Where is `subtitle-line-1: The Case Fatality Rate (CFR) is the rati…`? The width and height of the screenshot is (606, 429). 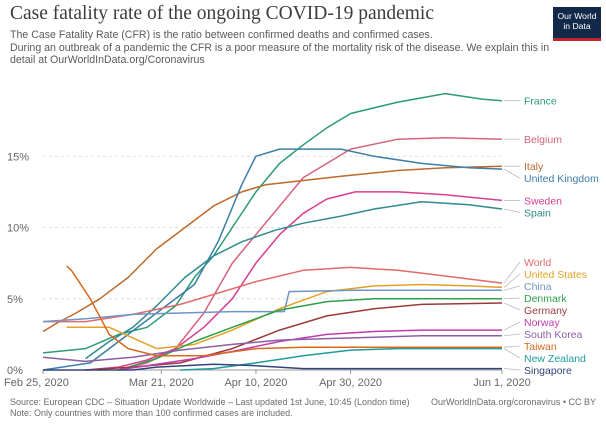
subtitle-line-1: The Case Fatality Rate (CFR) is the rati… is located at coordinates (221, 35).